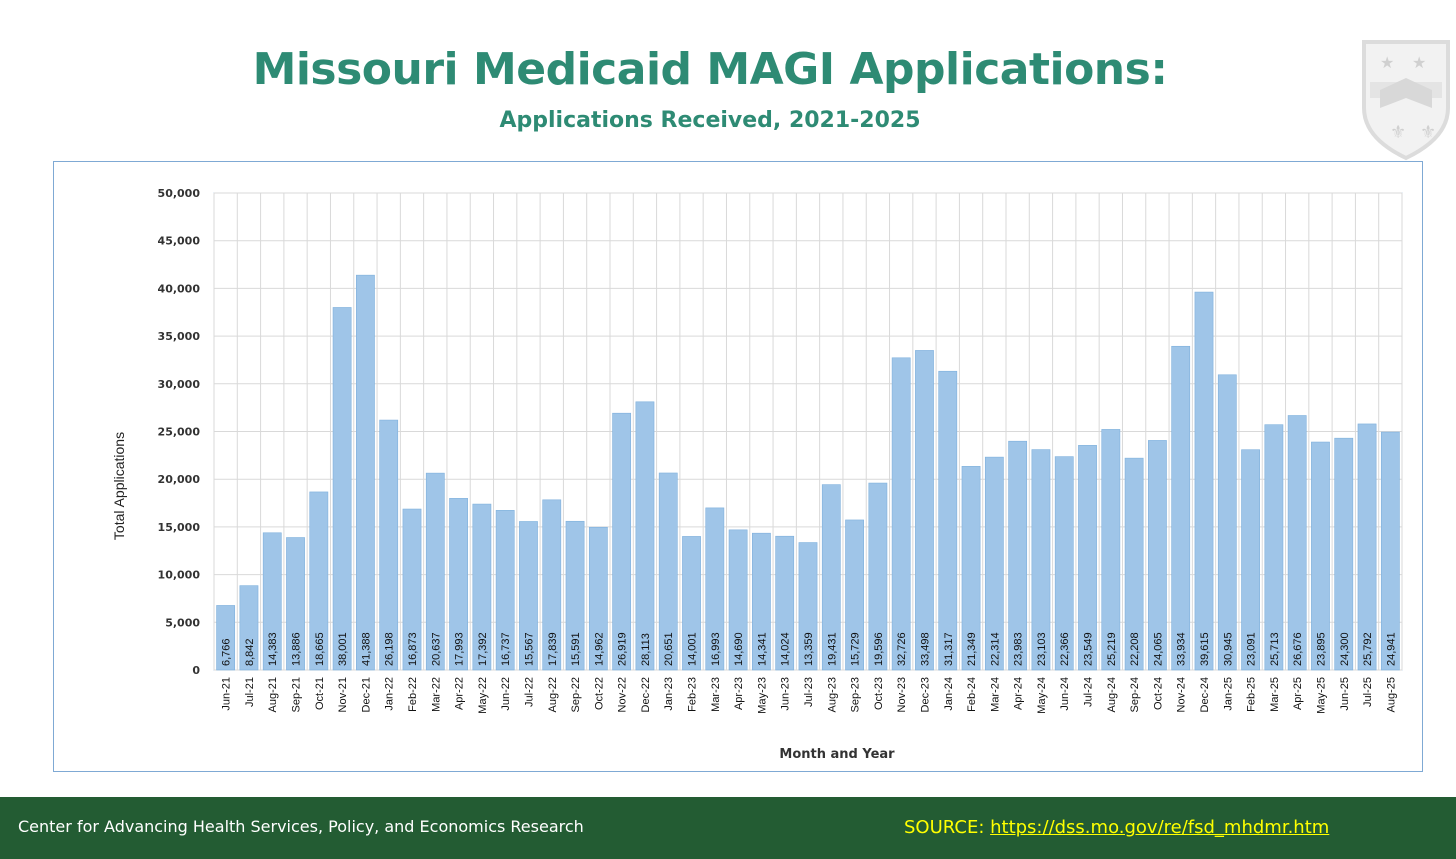  What do you see at coordinates (1182, 649) in the screenshot?
I see `bar-data-label: 33,934` at bounding box center [1182, 649].